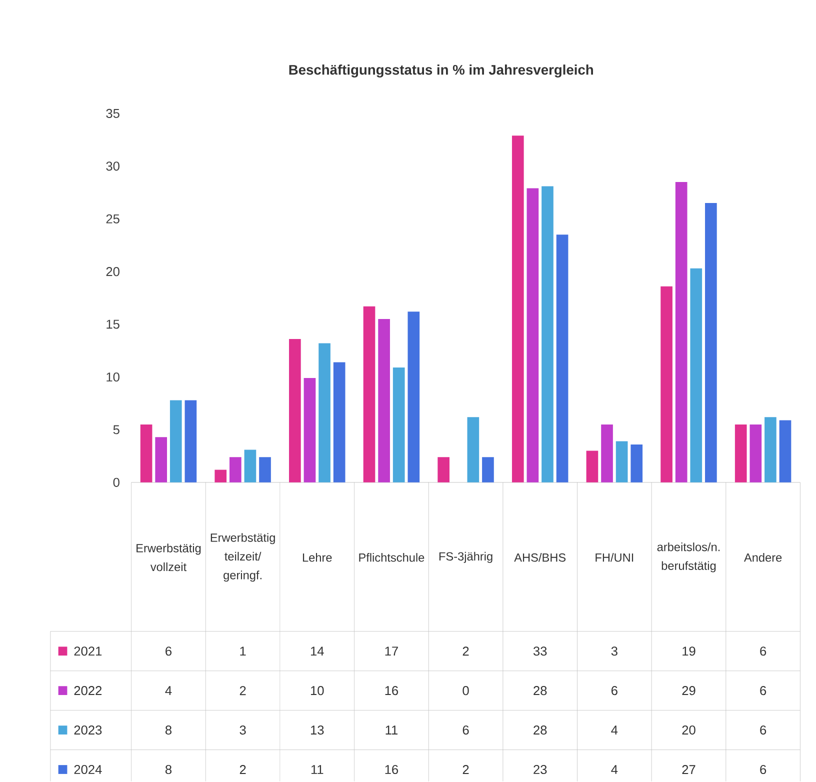 The image size is (816, 782). What do you see at coordinates (689, 651) in the screenshot?
I see `data-label: 19` at bounding box center [689, 651].